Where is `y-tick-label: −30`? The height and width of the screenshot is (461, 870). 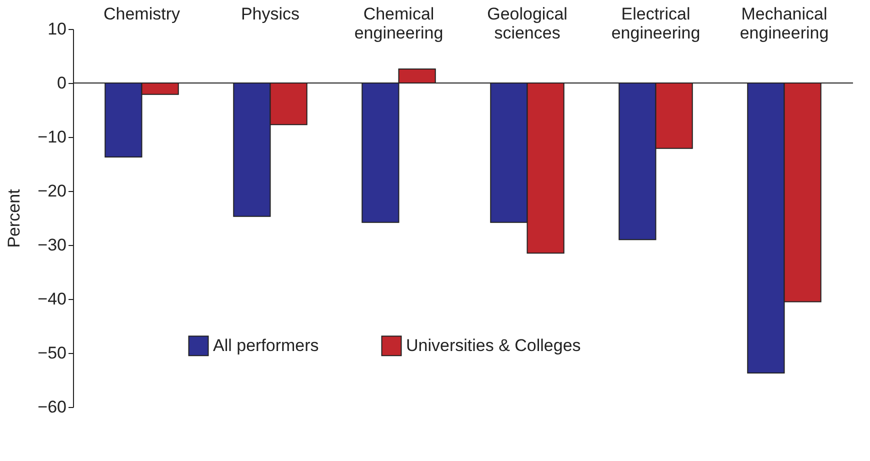 y-tick-label: −30 is located at coordinates (52, 245).